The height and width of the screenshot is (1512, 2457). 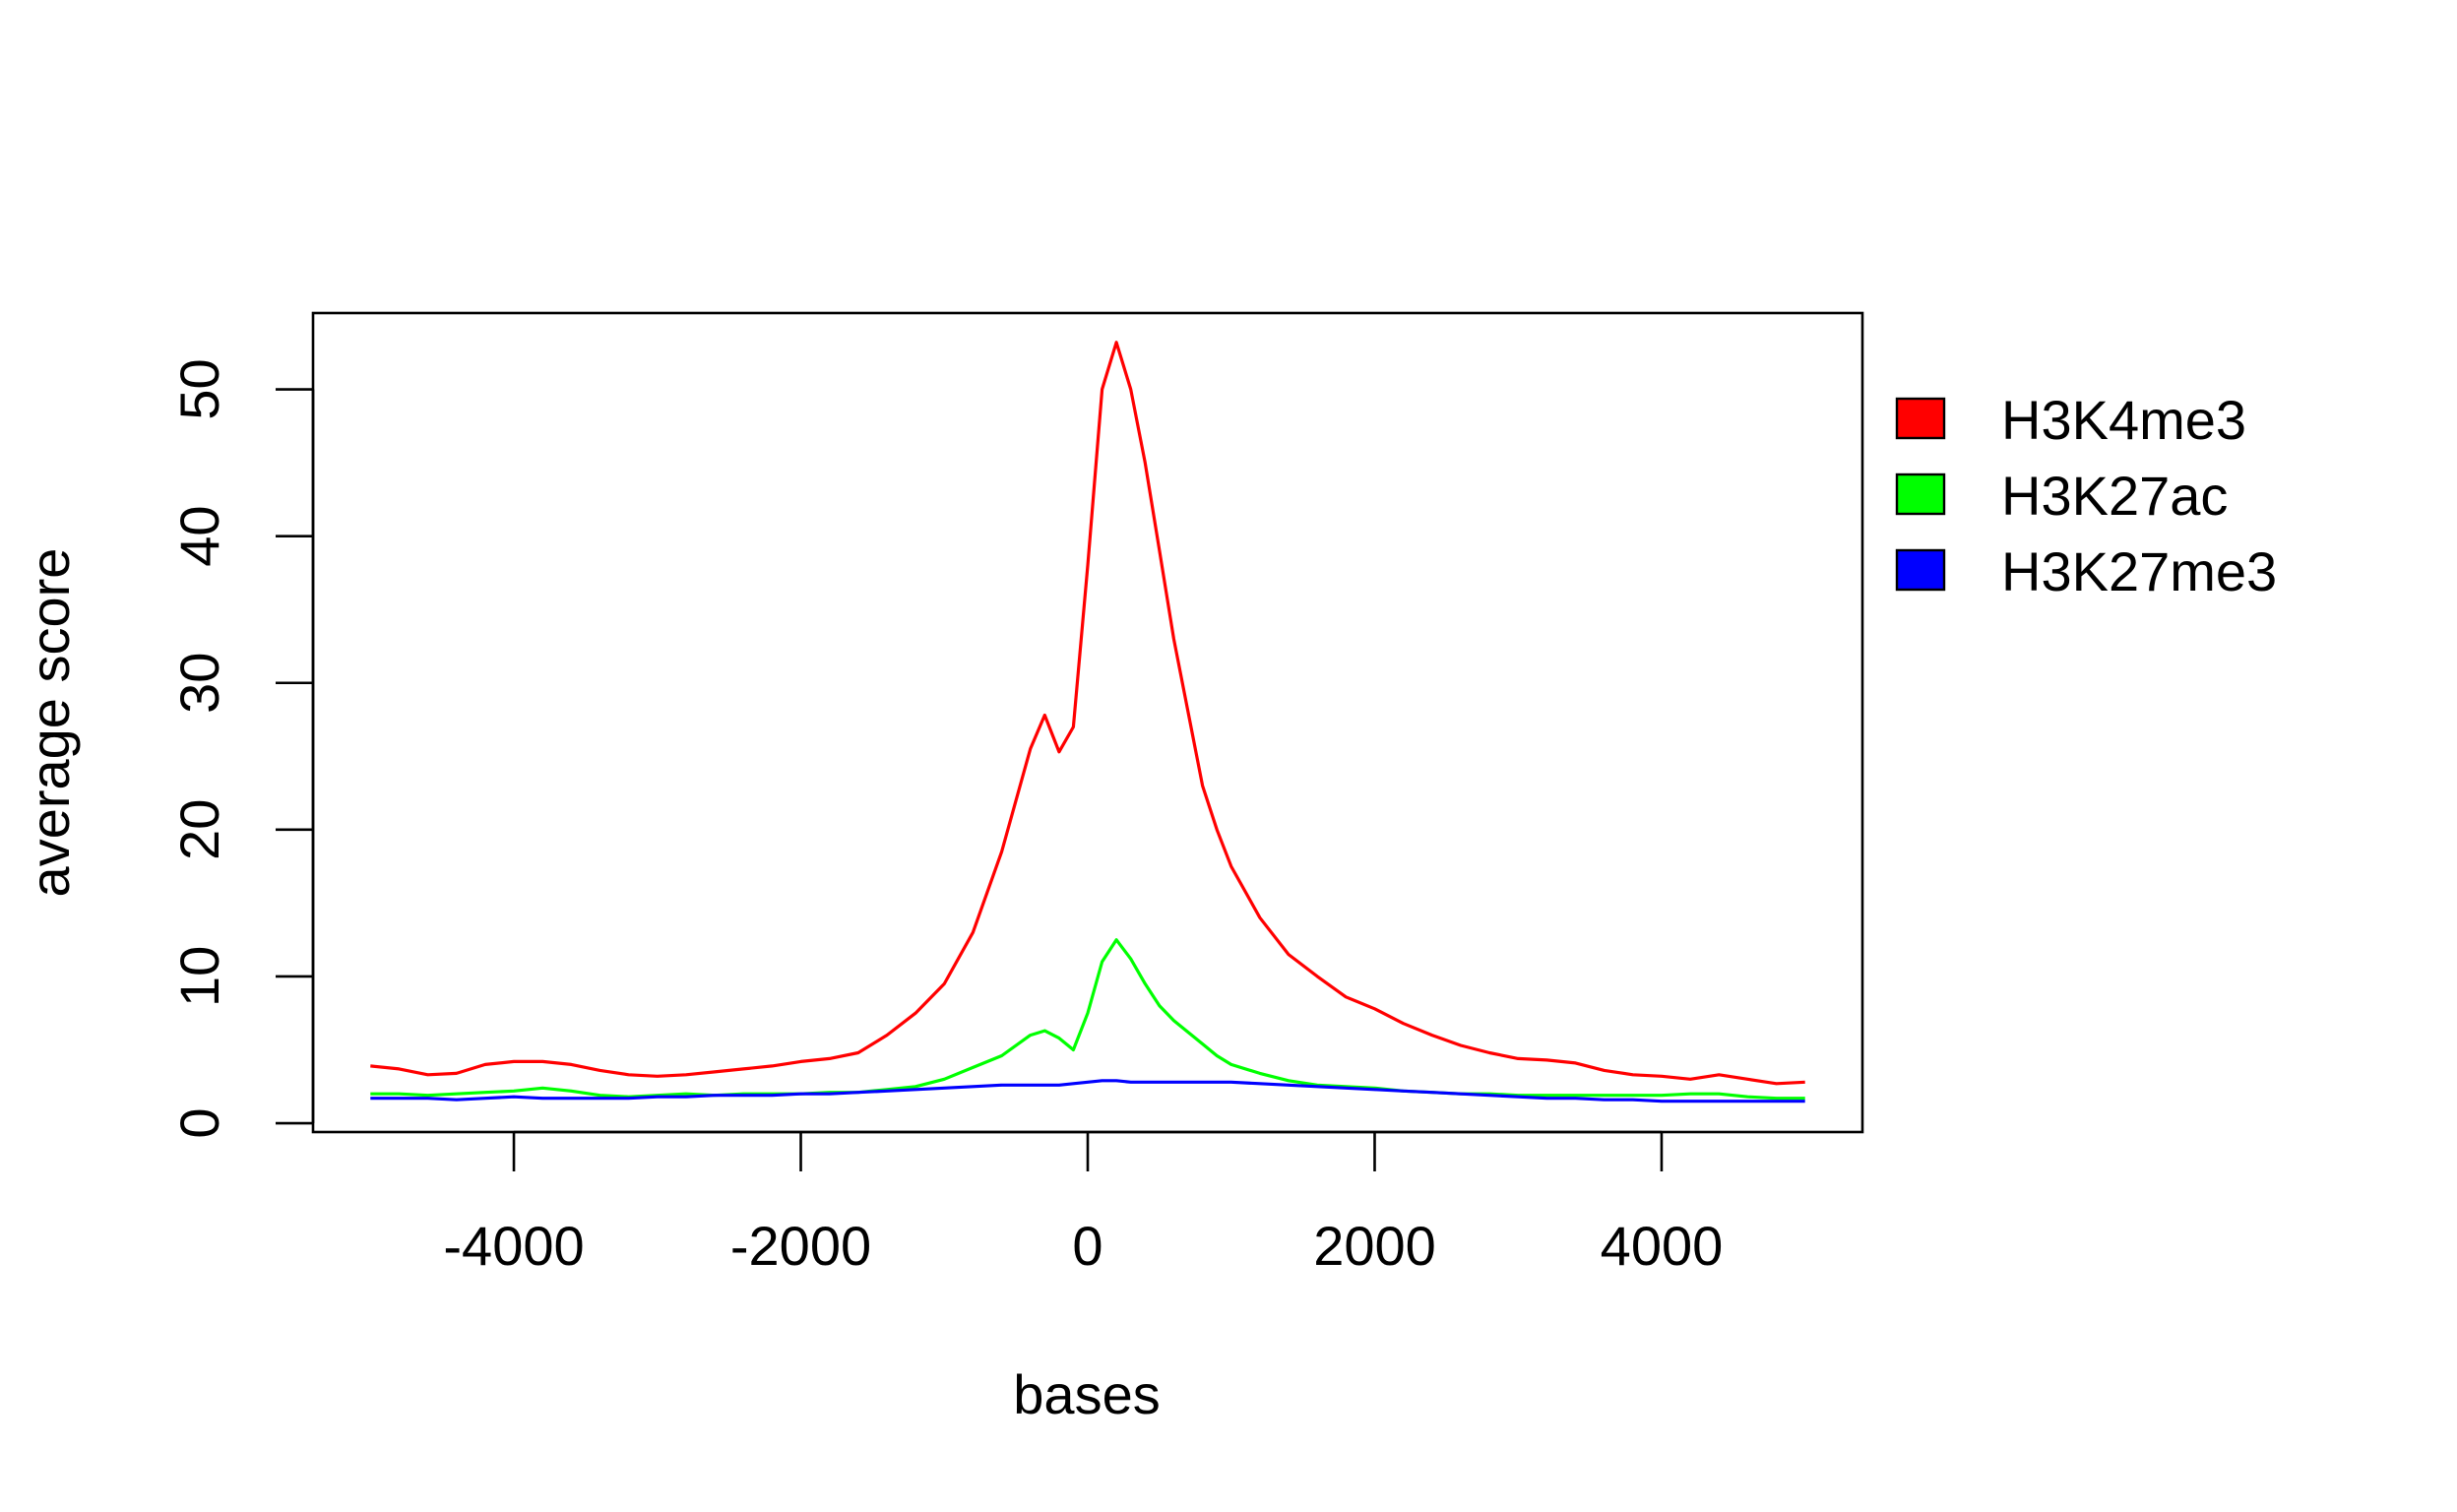 What do you see at coordinates (199, 976) in the screenshot?
I see `y-tick-label: 10` at bounding box center [199, 976].